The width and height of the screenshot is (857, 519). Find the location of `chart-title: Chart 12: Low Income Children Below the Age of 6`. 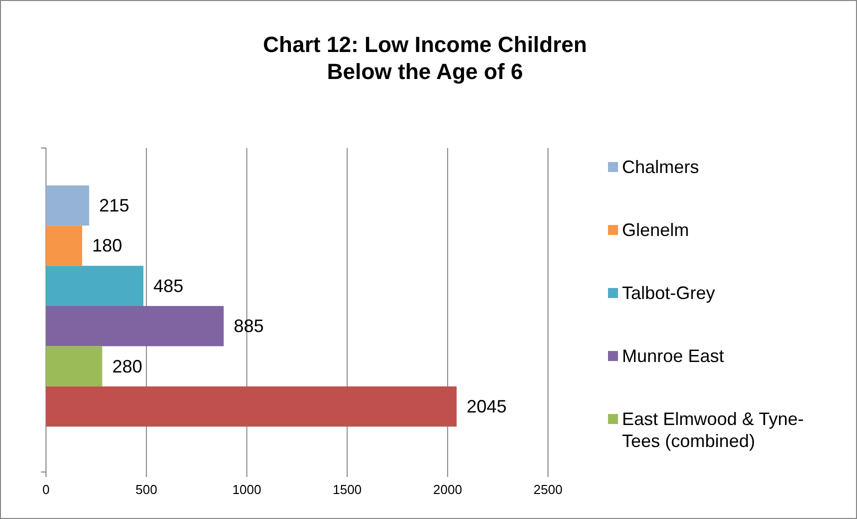

chart-title: Chart 12: Low Income Children Below the Age of 6 is located at coordinates (425, 58).